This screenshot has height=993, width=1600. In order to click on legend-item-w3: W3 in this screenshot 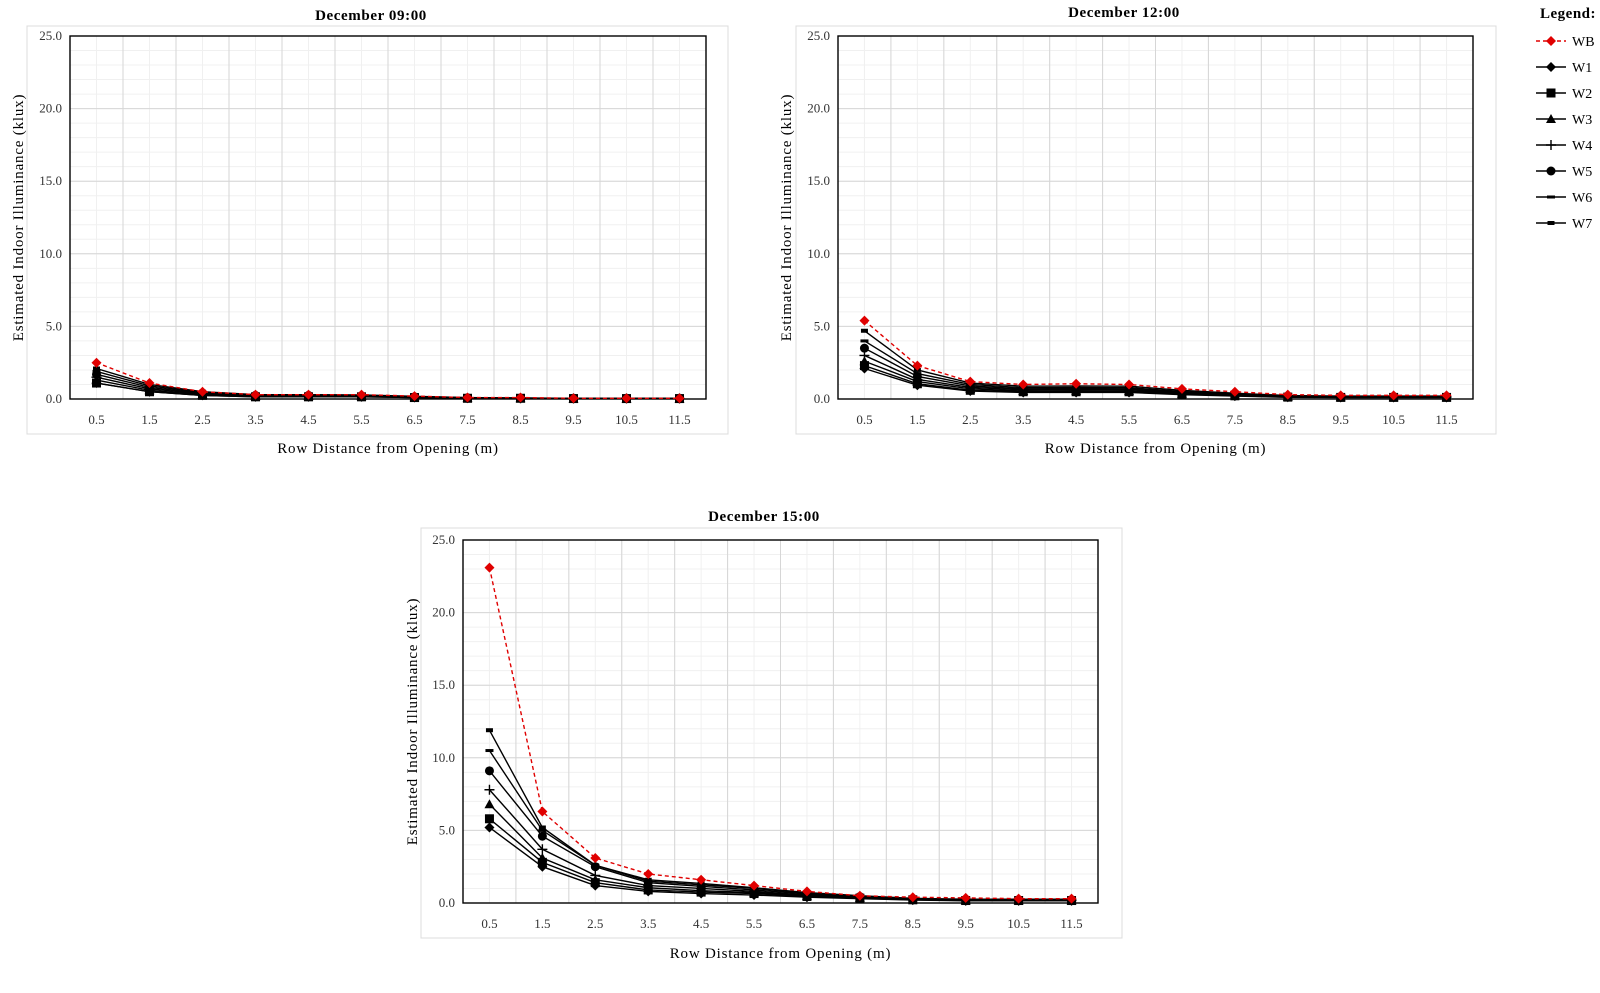, I will do `click(1564, 120)`.